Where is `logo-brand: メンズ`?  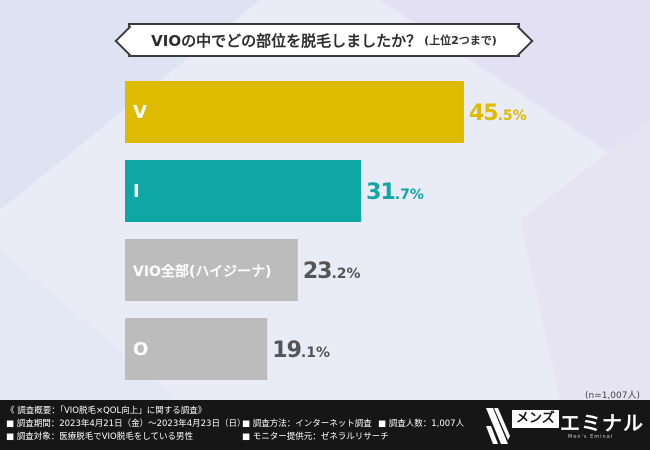
logo-brand: メンズ is located at coordinates (535, 419).